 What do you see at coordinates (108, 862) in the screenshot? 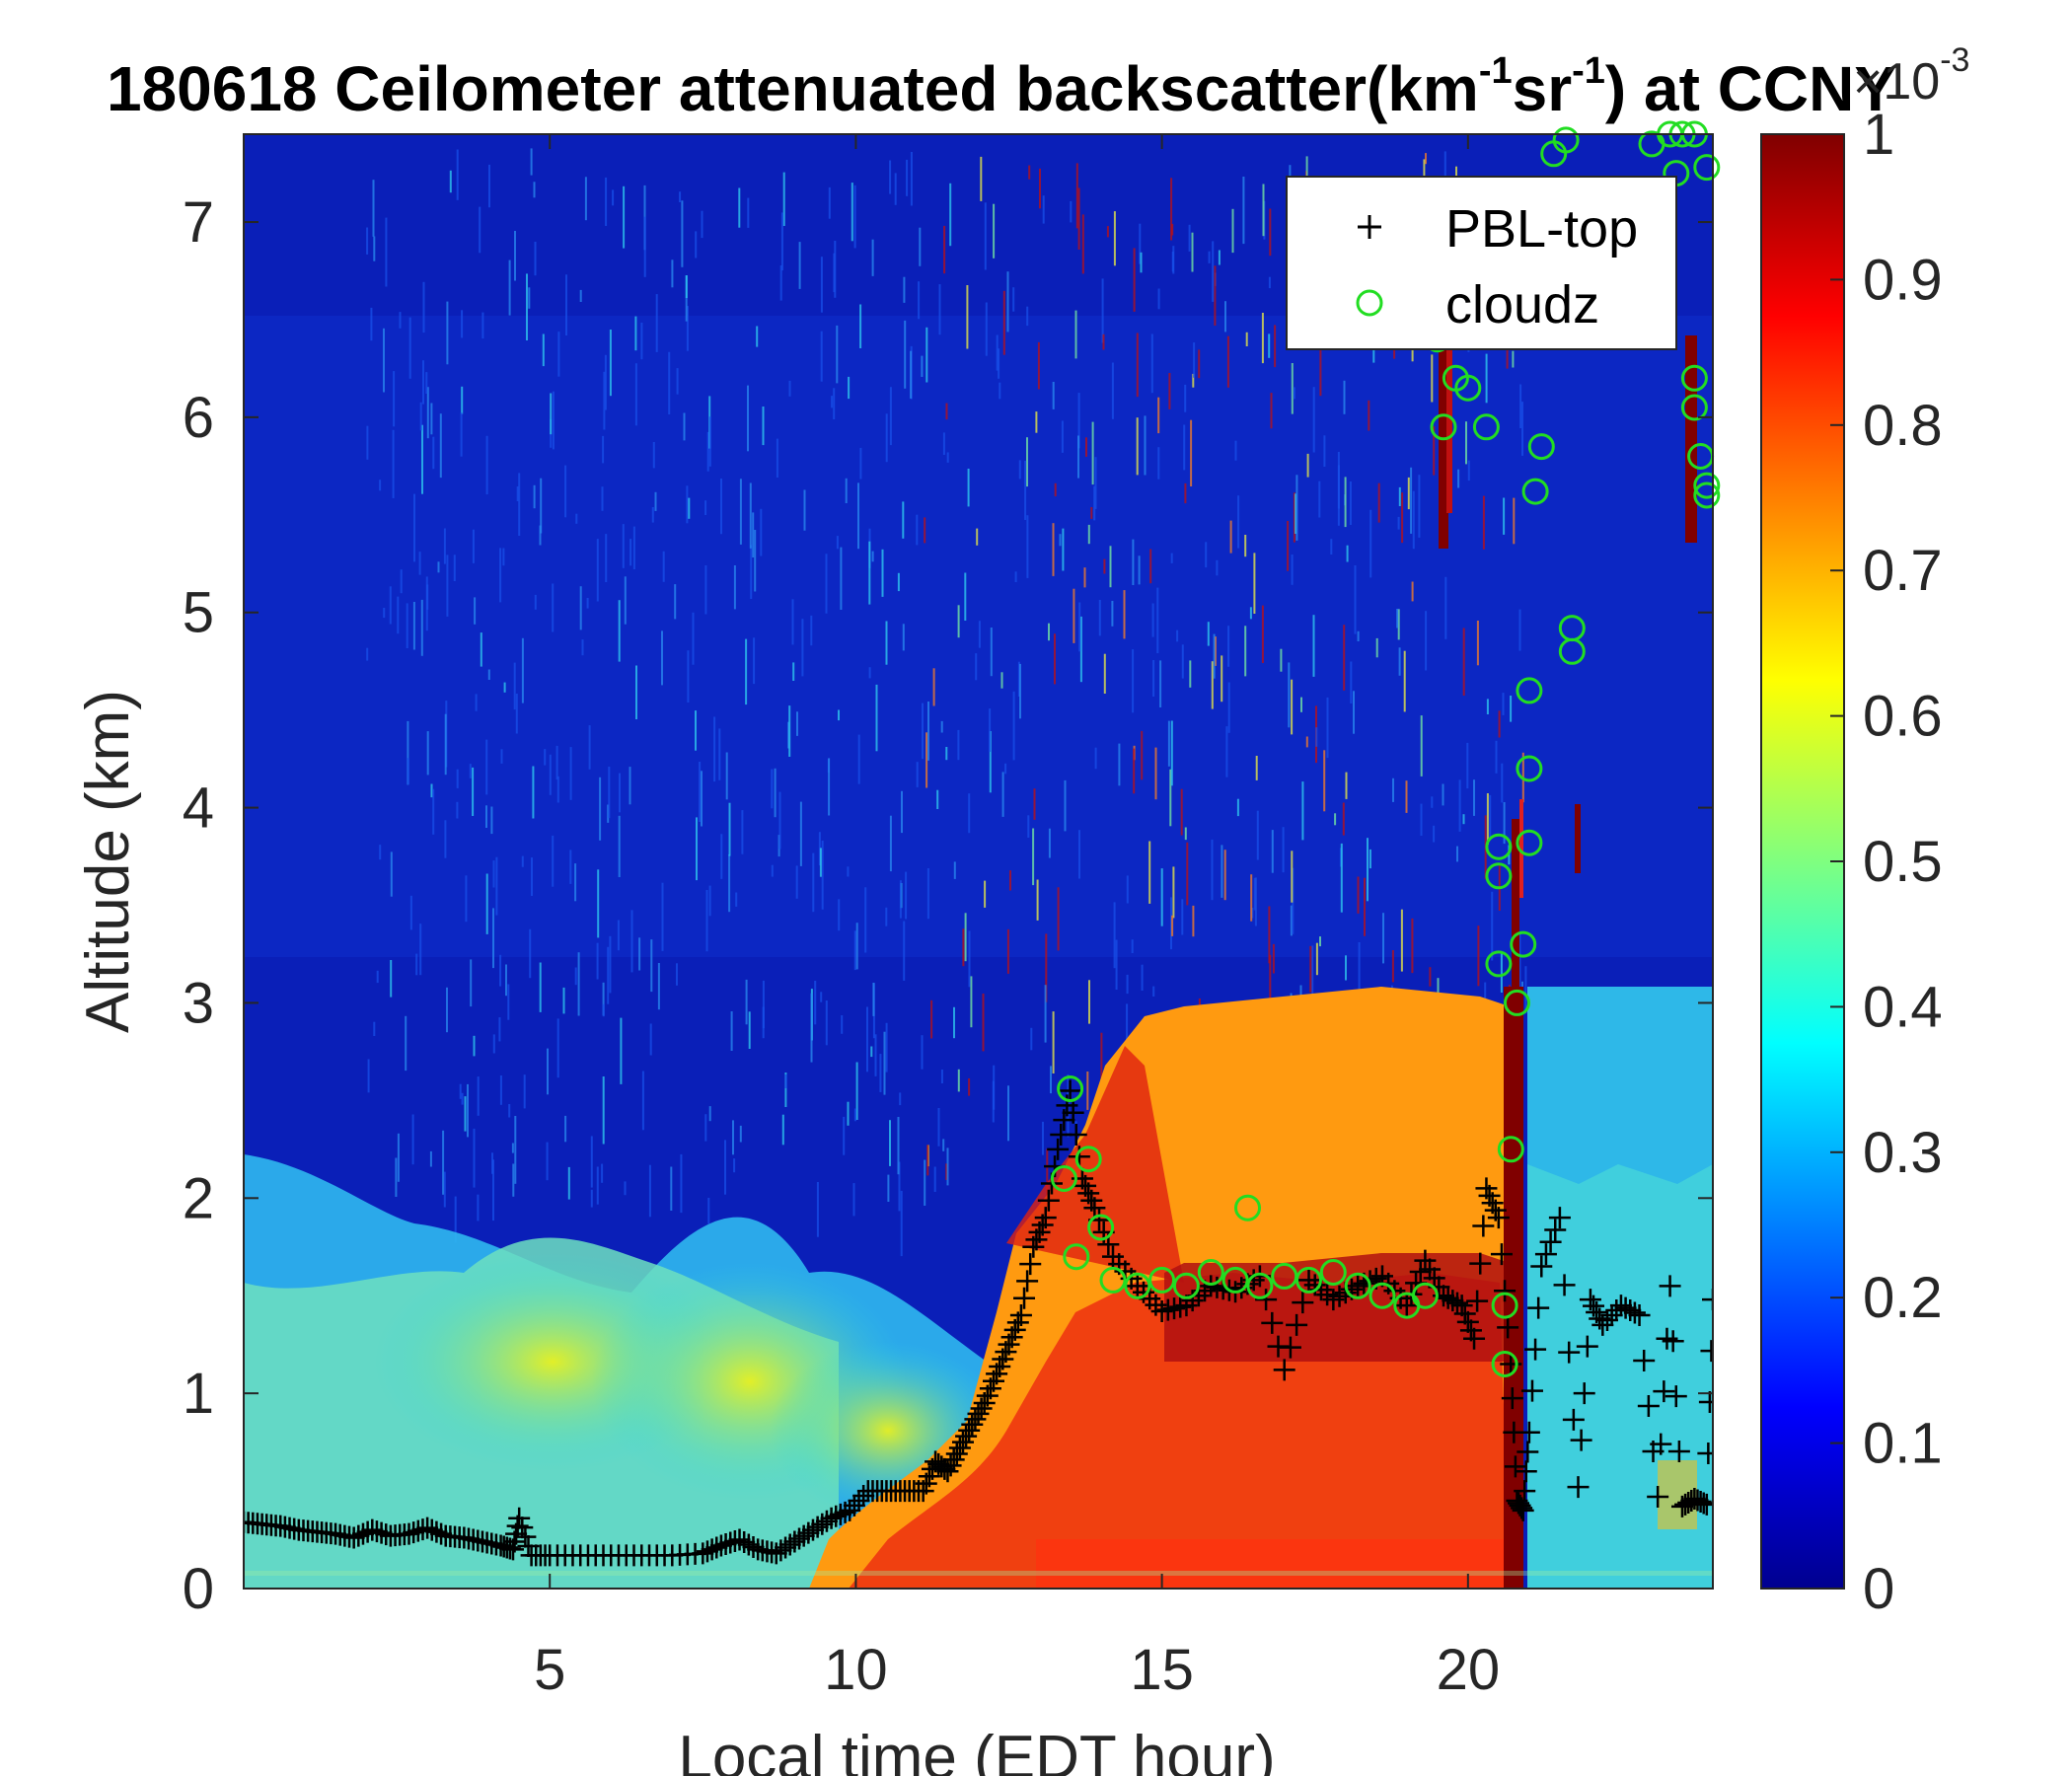
I see `y-axis-label: Altitude (km)` at bounding box center [108, 862].